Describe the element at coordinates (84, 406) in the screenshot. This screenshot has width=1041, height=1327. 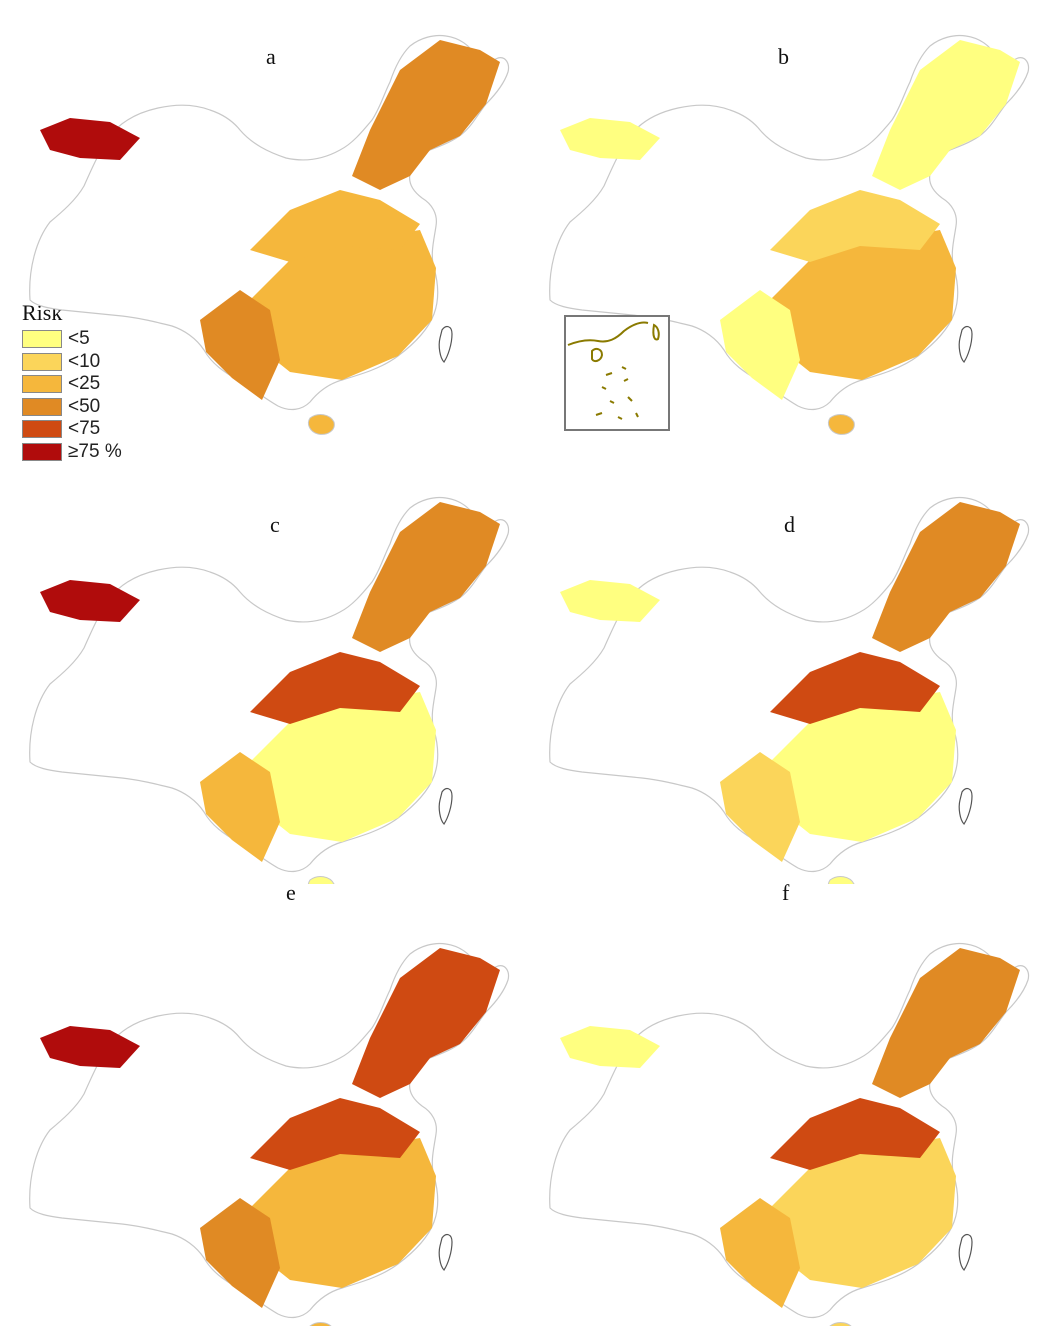
I see `legend-label: <50` at that location.